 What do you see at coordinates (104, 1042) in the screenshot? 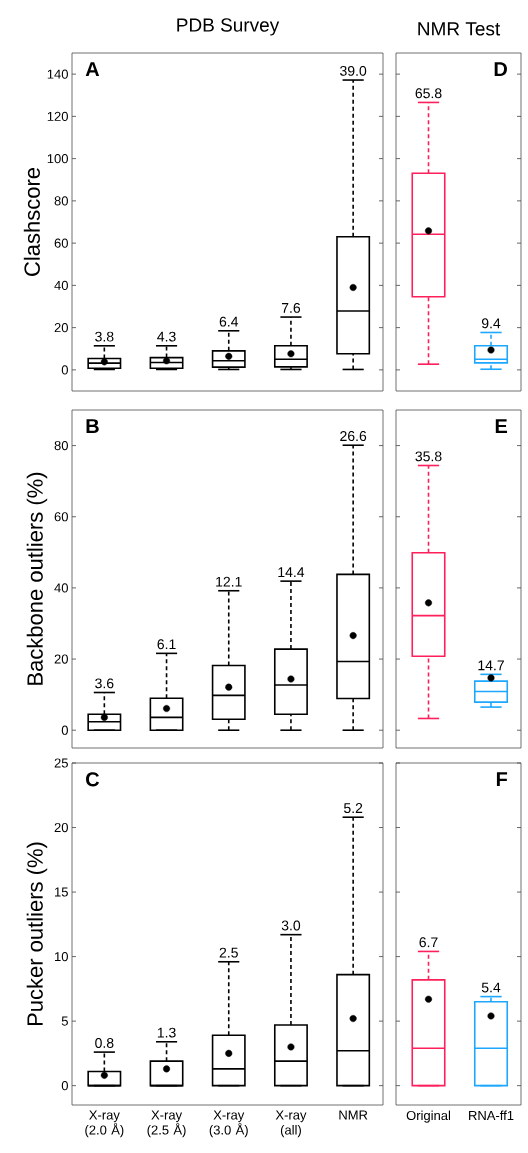
I see `annotation: 0.8` at bounding box center [104, 1042].